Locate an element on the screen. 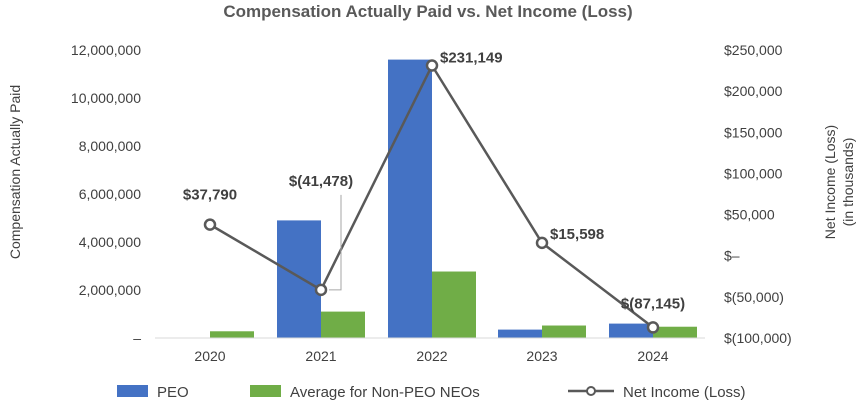 Image resolution: width=857 pixels, height=403 pixels. net-income-data-label: $(87,145) is located at coordinates (653, 303).